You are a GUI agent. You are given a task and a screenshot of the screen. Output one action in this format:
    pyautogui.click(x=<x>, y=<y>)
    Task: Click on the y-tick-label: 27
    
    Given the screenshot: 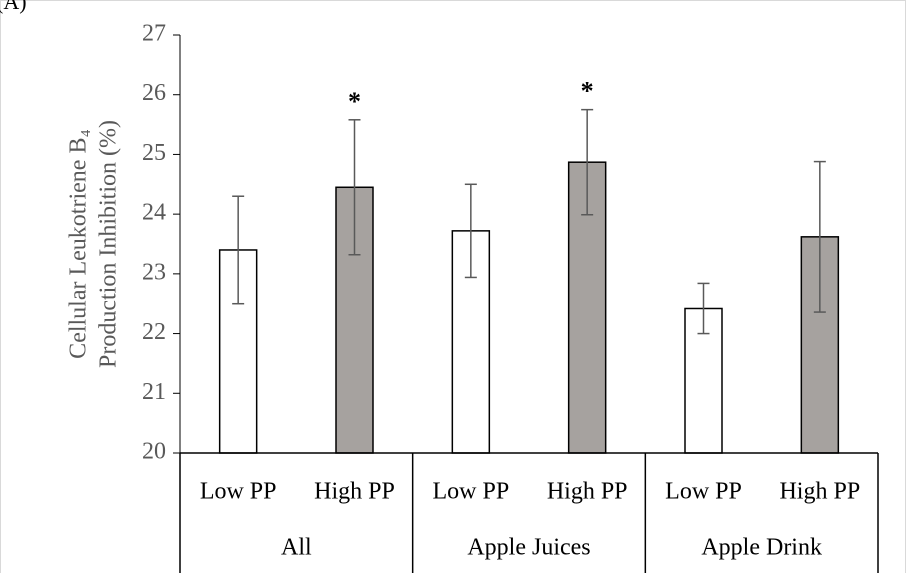 What is the action you would take?
    pyautogui.click(x=154, y=34)
    